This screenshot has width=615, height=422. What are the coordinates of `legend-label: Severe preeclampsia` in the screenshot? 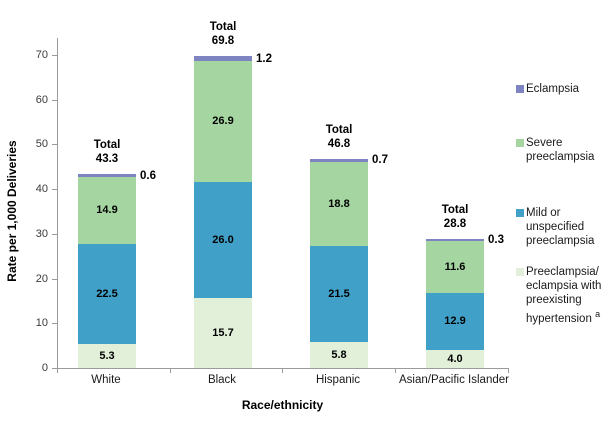 It's located at (560, 150).